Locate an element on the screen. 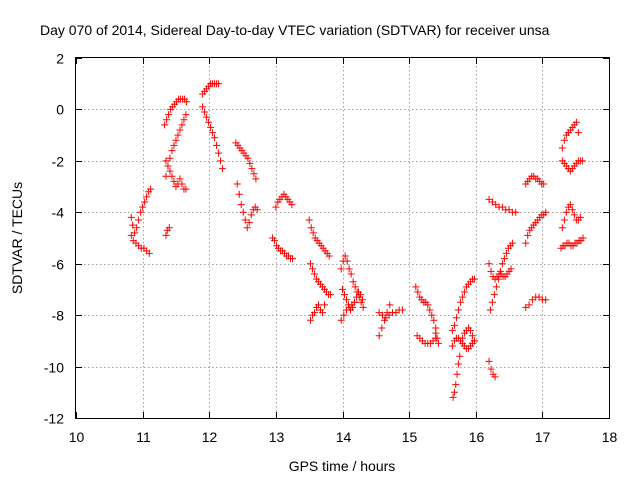 Image resolution: width=640 pixels, height=480 pixels. data-series-sat-g is located at coordinates (211, 89).